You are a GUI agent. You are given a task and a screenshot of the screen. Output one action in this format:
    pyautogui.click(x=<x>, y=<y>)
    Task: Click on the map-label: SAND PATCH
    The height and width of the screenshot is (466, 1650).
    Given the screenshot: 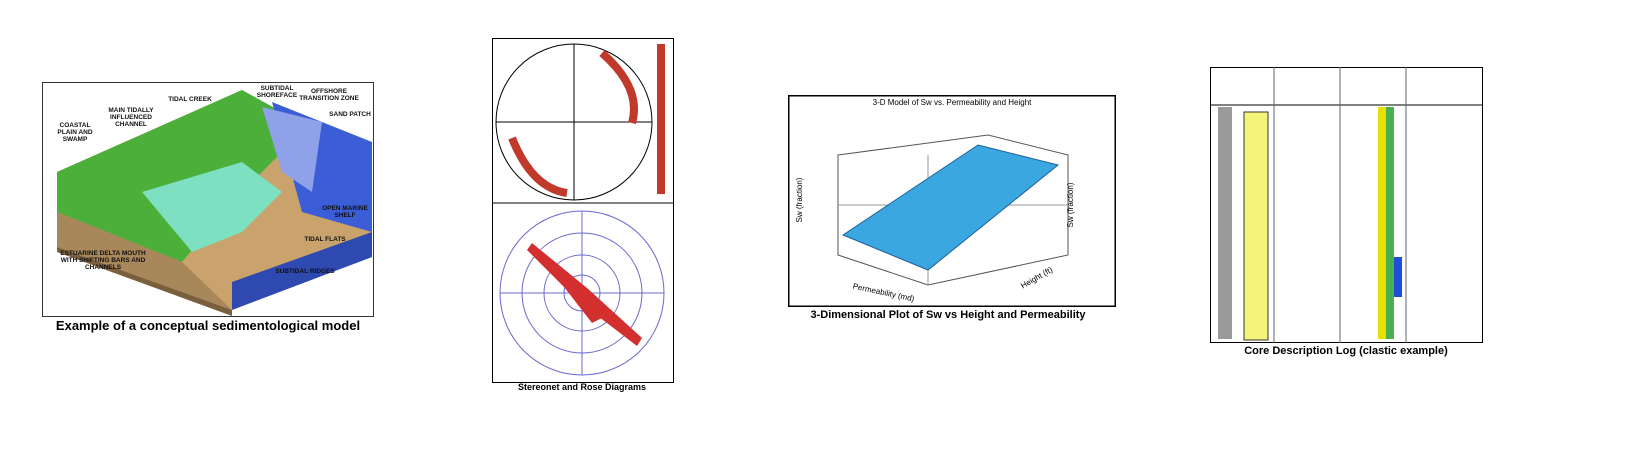 What is the action you would take?
    pyautogui.click(x=350, y=114)
    